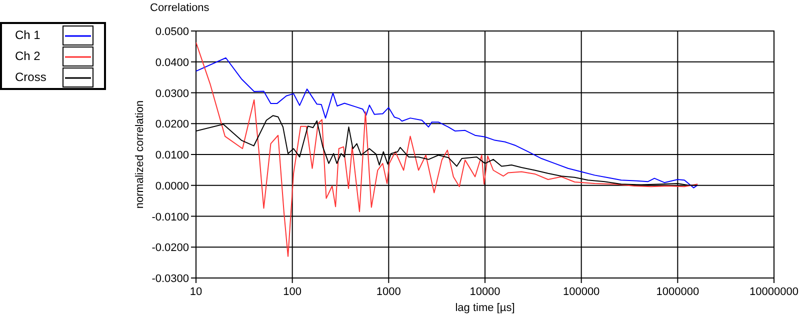 This screenshot has height=321, width=801. I want to click on y-tick-label: -0.0300, so click(170, 279).